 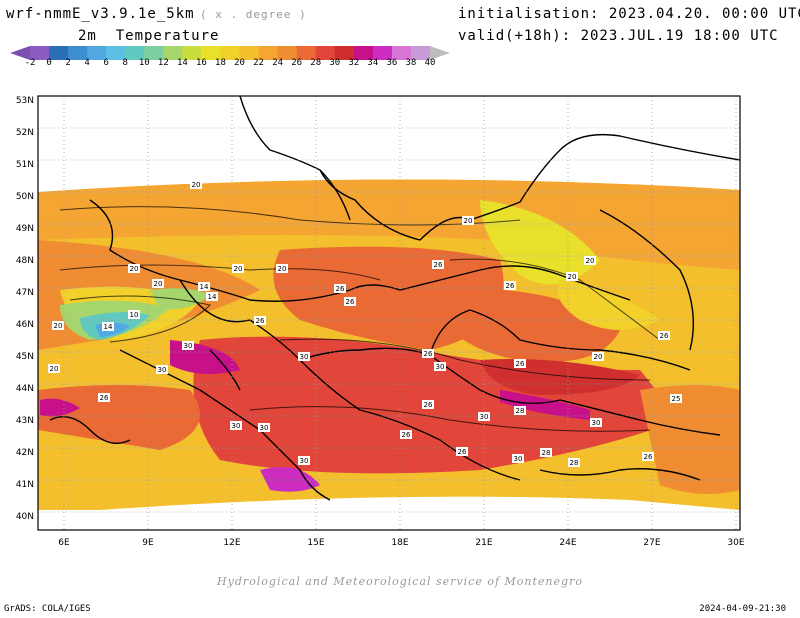 What do you see at coordinates (100, 14) in the screenshot?
I see `model-title: wrf-nmmE_v3.9.1e_5km` at bounding box center [100, 14].